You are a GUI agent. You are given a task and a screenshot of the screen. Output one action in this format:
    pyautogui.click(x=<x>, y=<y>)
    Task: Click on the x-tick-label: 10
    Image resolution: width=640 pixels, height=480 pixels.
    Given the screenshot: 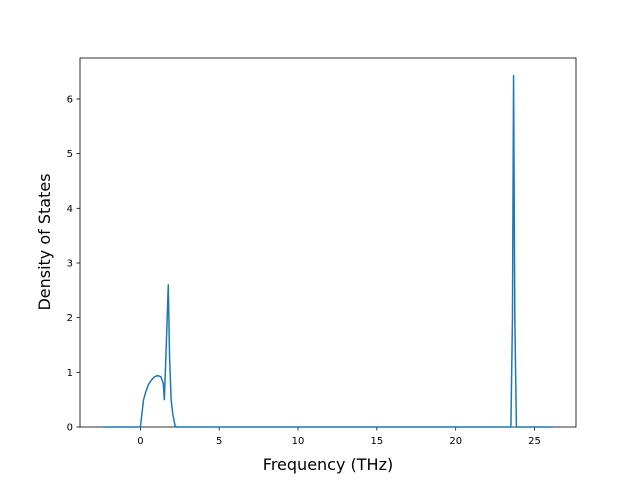 What is the action you would take?
    pyautogui.click(x=298, y=441)
    